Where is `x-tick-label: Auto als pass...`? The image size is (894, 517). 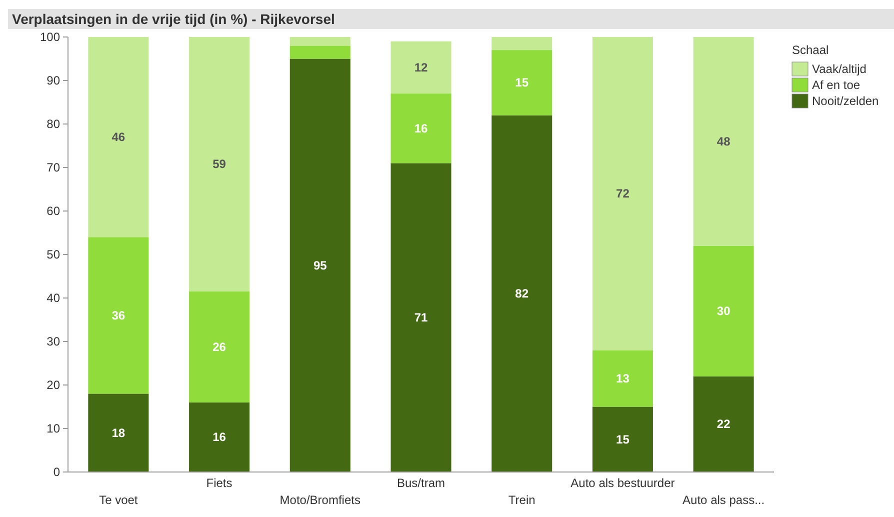
x-tick-label: Auto als pass... is located at coordinates (723, 500).